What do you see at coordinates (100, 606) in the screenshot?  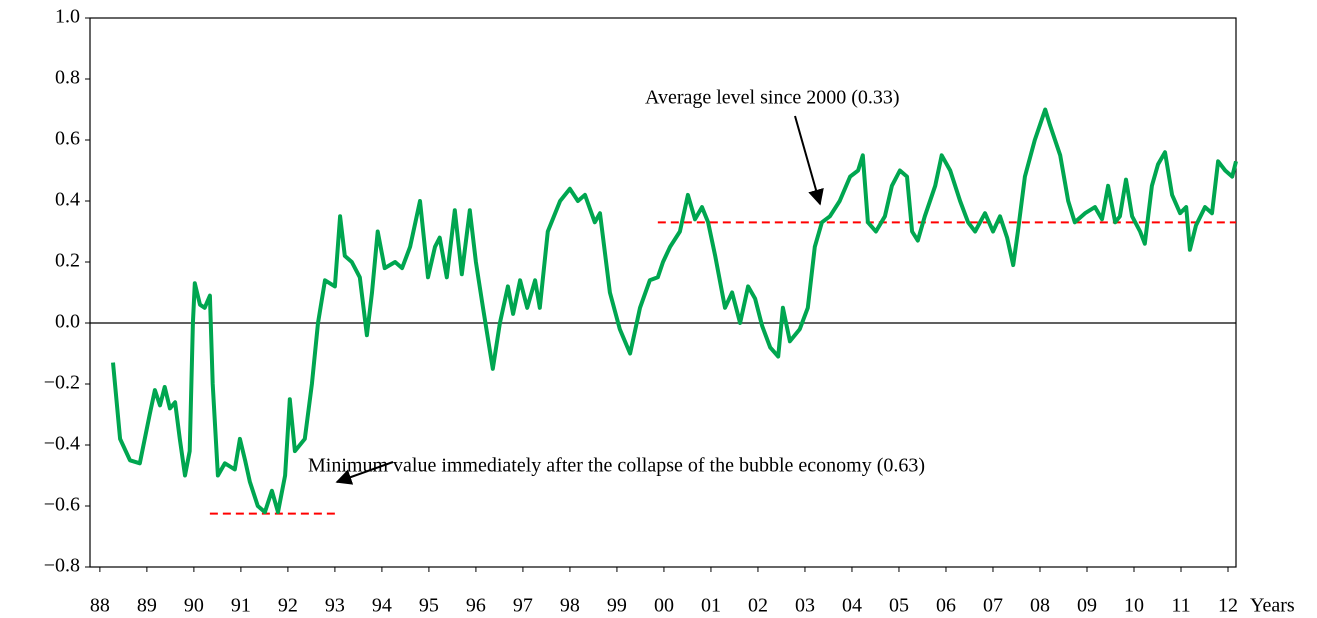 I see `x-tick-label: 88` at bounding box center [100, 606].